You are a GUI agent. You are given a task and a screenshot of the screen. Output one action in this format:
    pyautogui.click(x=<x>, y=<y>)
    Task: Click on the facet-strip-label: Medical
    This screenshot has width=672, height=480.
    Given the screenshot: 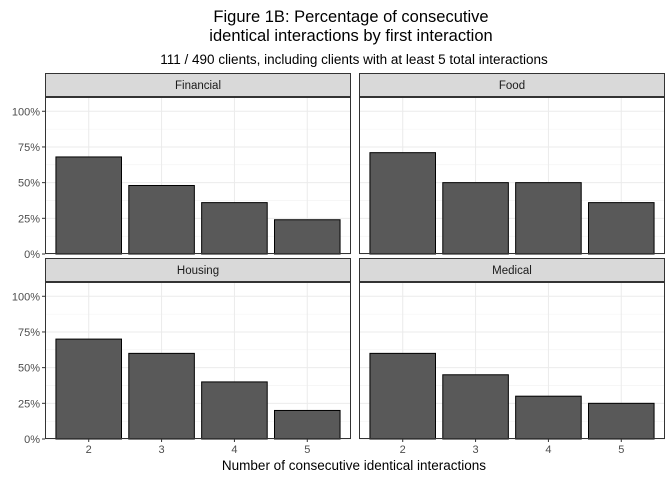 What is the action you would take?
    pyautogui.click(x=512, y=271)
    